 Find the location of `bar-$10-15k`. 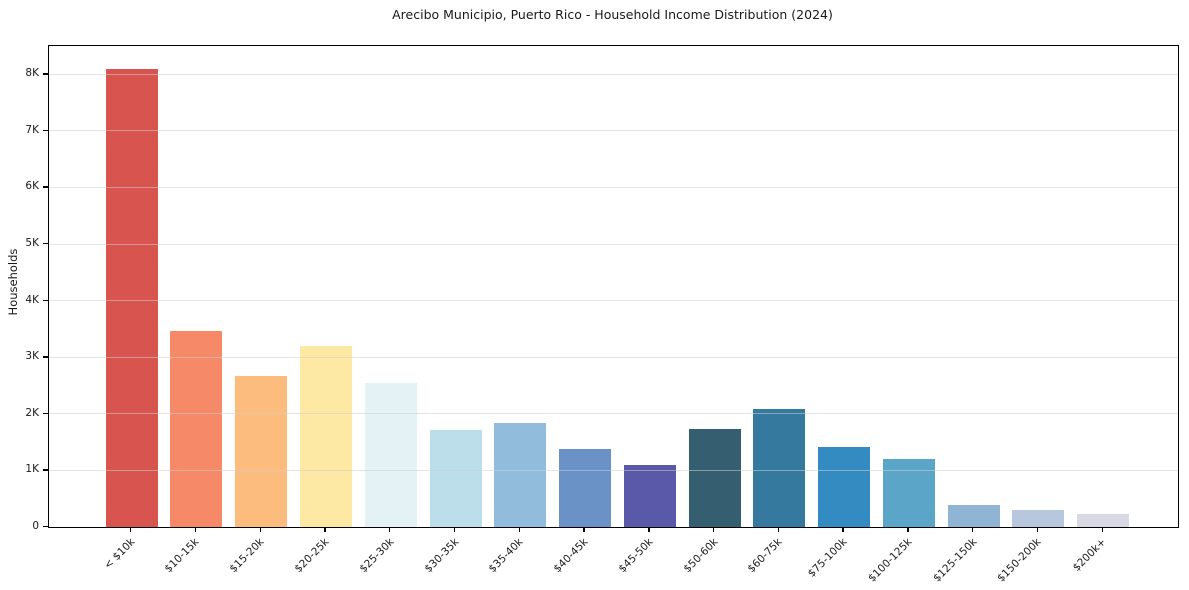

bar-$10-15k is located at coordinates (196, 428).